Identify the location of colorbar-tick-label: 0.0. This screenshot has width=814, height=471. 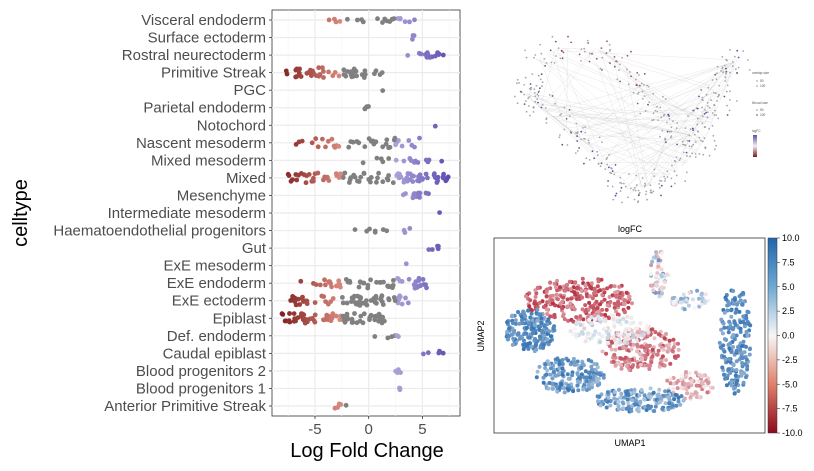
(788, 336).